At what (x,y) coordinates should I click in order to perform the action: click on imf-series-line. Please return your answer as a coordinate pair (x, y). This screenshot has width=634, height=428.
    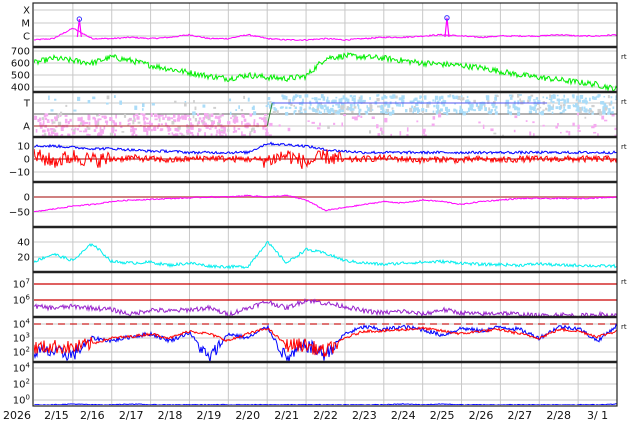
    Looking at the image, I should click on (325, 148).